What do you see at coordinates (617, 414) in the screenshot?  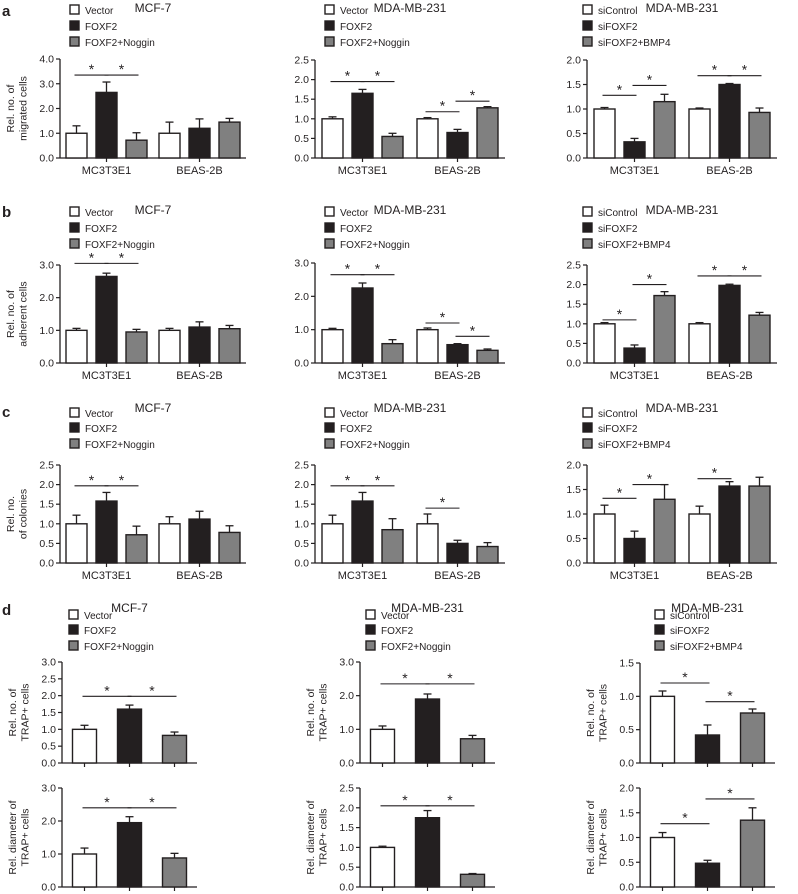 I see `legend-label: siControl` at bounding box center [617, 414].